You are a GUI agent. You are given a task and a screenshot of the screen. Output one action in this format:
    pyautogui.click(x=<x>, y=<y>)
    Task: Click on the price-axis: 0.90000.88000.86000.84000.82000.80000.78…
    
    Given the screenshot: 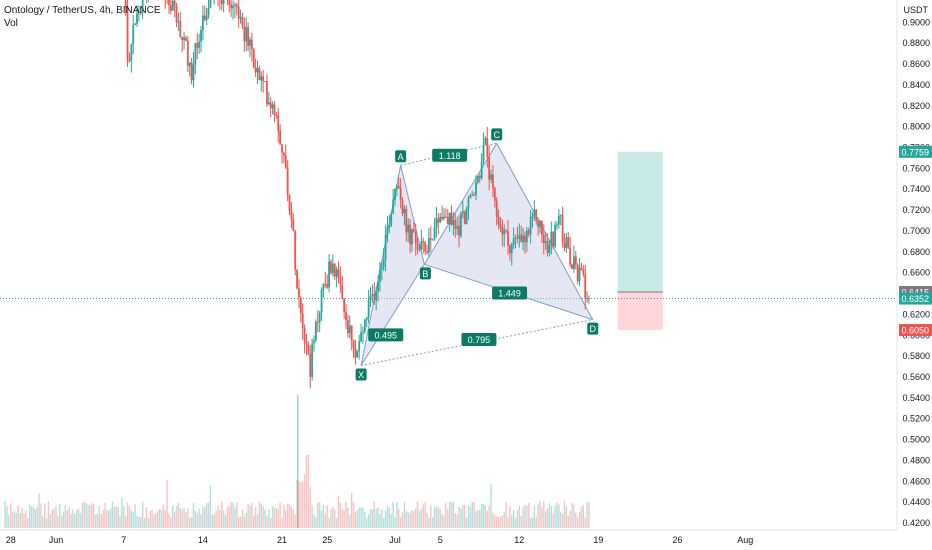 What is the action you would take?
    pyautogui.click(x=914, y=275)
    